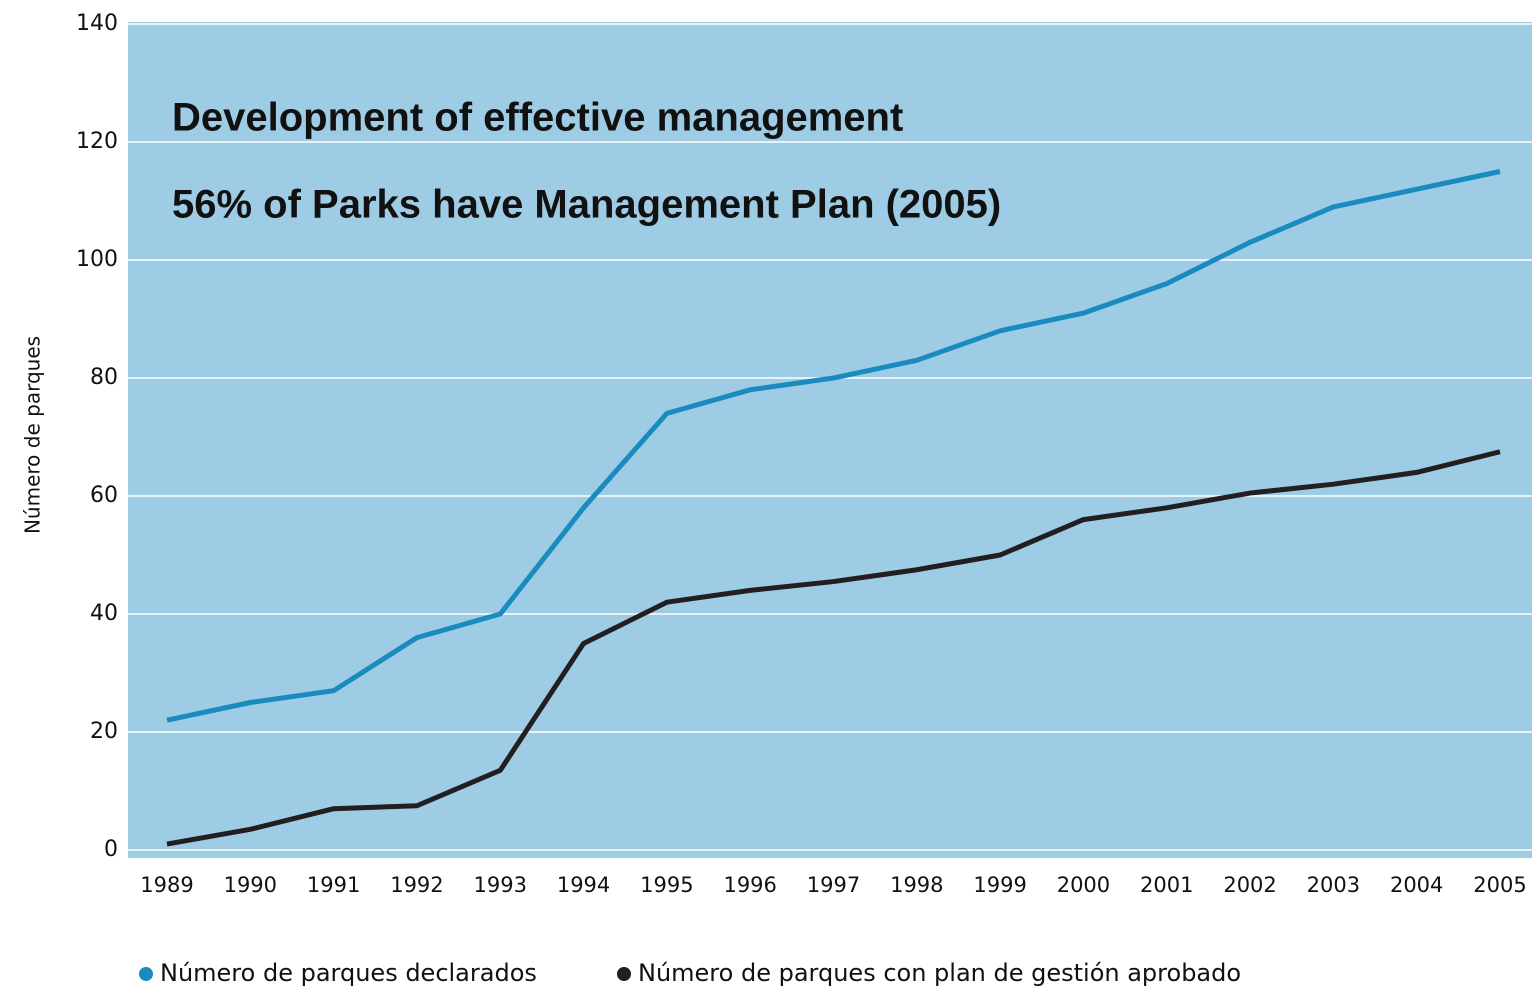  Describe the element at coordinates (1333, 885) in the screenshot. I see `x-tick-label: 2003` at that location.